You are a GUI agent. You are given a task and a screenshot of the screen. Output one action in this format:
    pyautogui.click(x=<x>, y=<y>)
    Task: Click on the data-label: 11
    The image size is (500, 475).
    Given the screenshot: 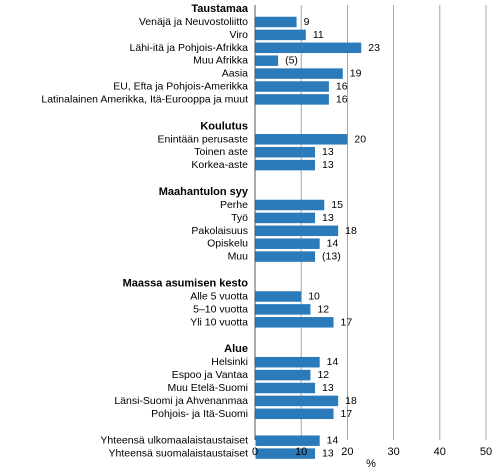 What is the action you would take?
    pyautogui.click(x=318, y=35)
    